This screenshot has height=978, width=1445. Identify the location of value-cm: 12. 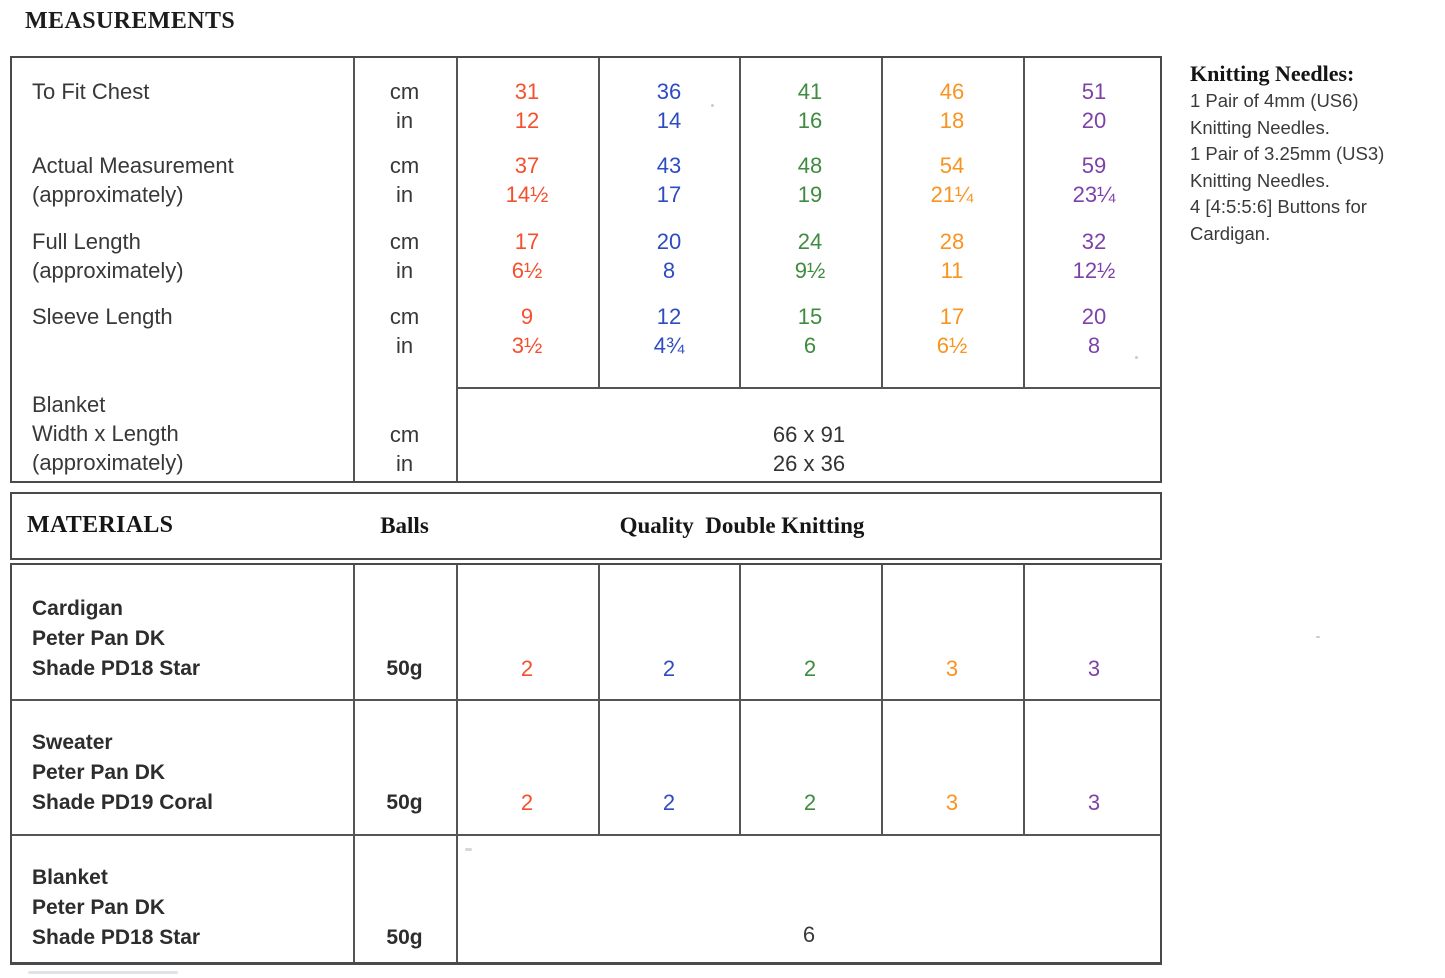
(669, 316).